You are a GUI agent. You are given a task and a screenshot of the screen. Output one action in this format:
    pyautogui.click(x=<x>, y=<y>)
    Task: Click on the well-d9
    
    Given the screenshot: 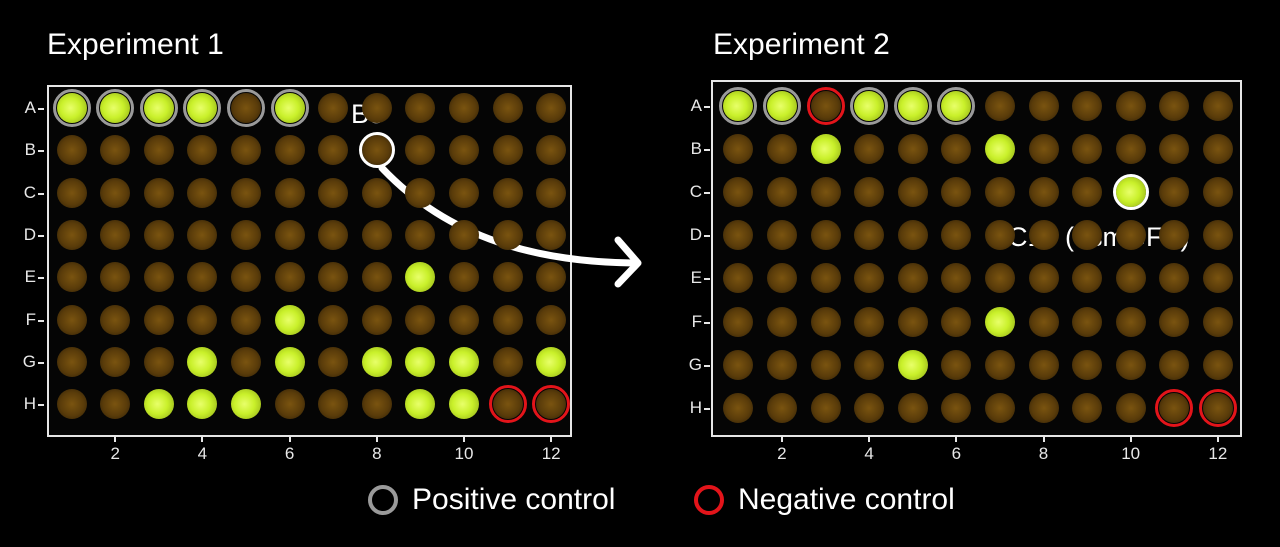 What is the action you would take?
    pyautogui.click(x=1087, y=235)
    